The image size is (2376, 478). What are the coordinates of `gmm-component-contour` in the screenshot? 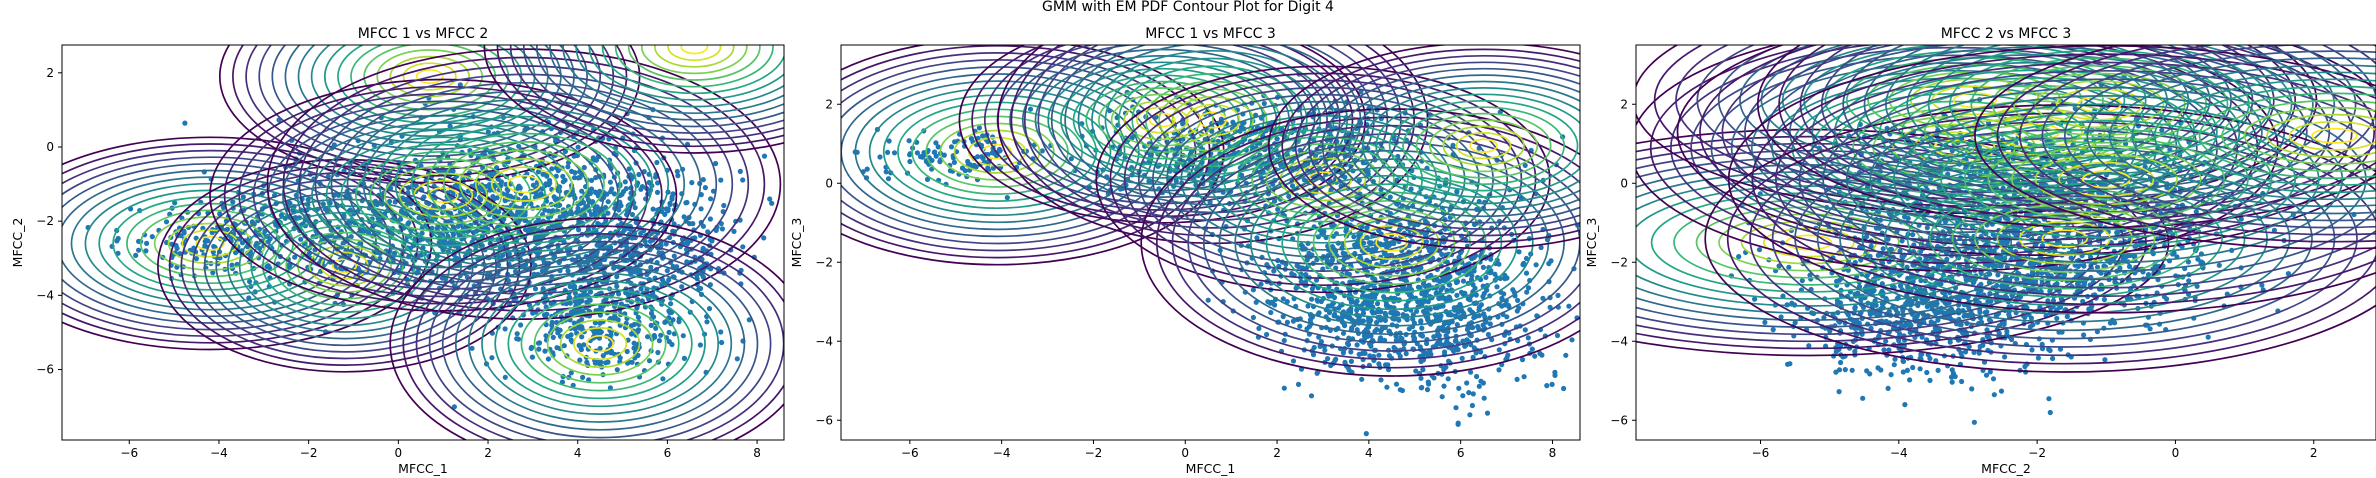 It's located at (1424, 147).